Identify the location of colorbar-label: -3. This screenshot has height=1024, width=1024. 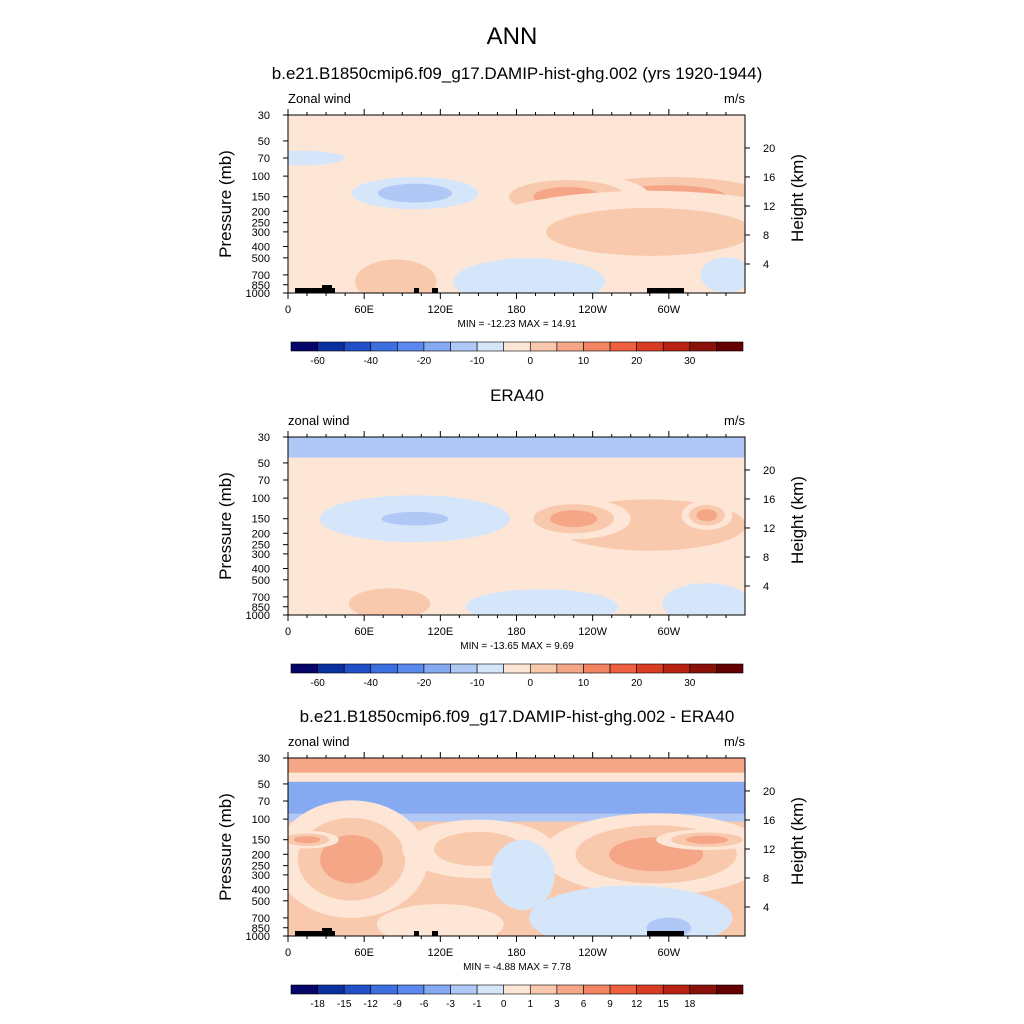
(450, 1004).